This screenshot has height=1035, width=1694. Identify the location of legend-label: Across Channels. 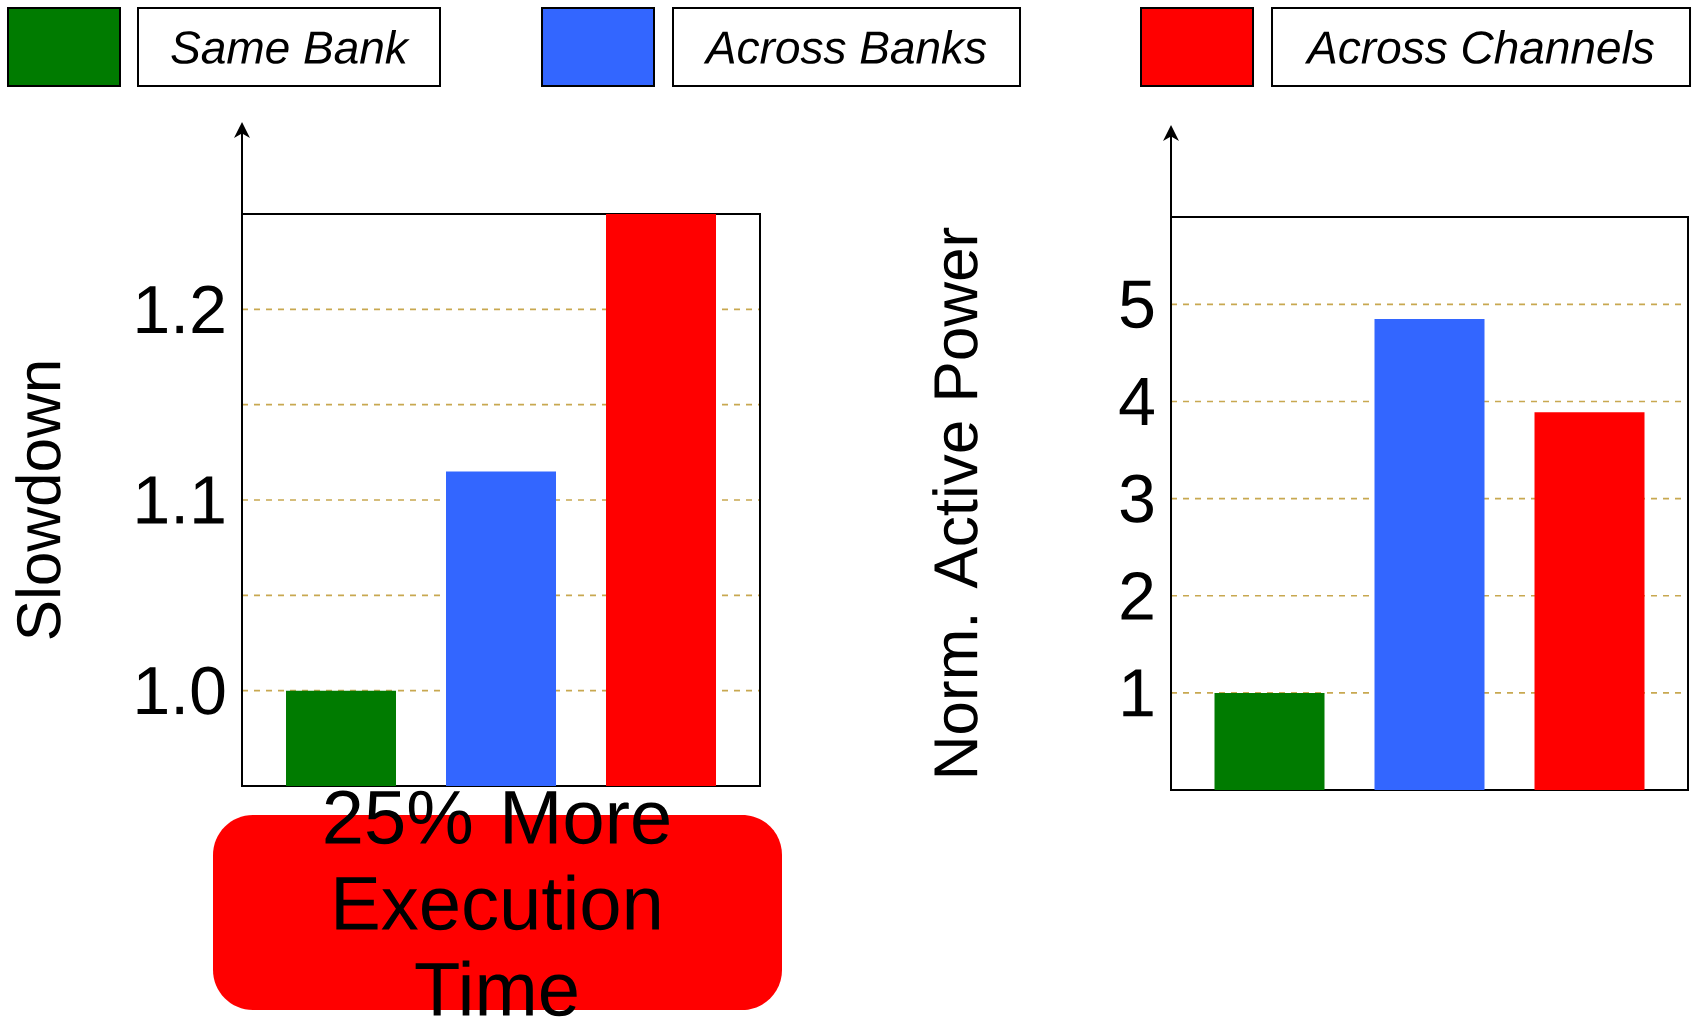
(1479, 47).